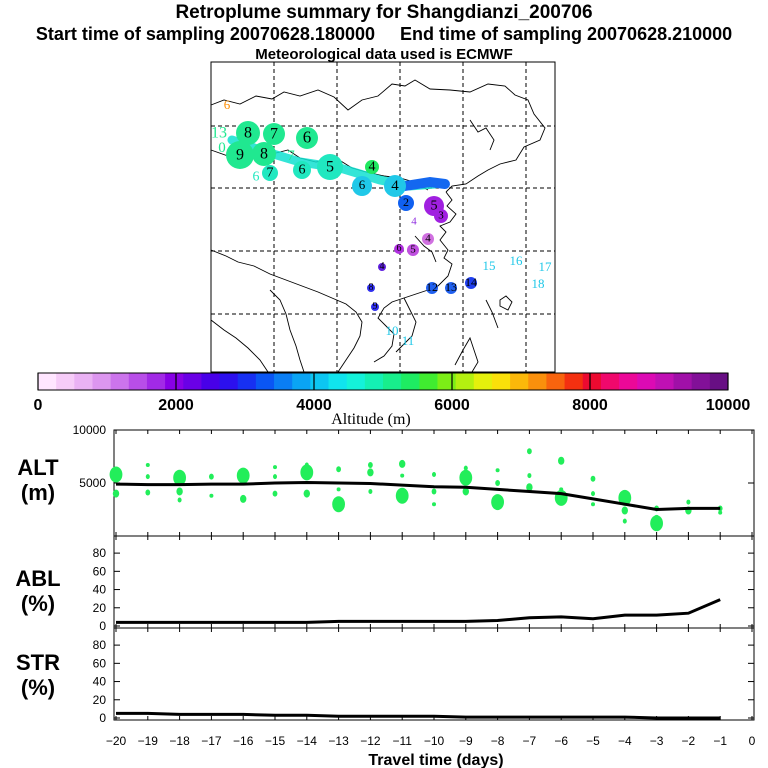 The width and height of the screenshot is (768, 768). I want to click on colorbar-tick-label: 8000, so click(590, 405).